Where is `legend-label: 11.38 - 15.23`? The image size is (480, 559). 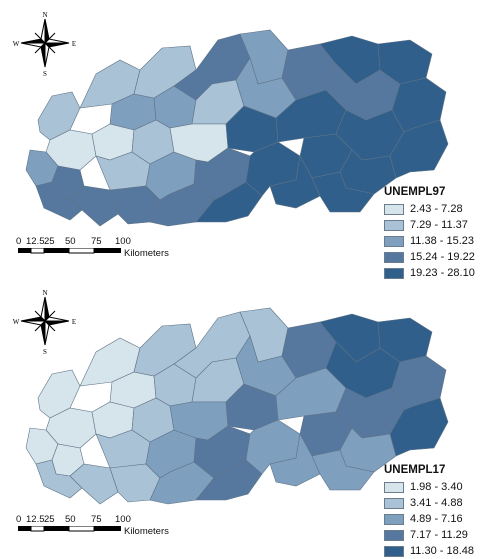 legend-label: 11.38 - 15.23 is located at coordinates (442, 241).